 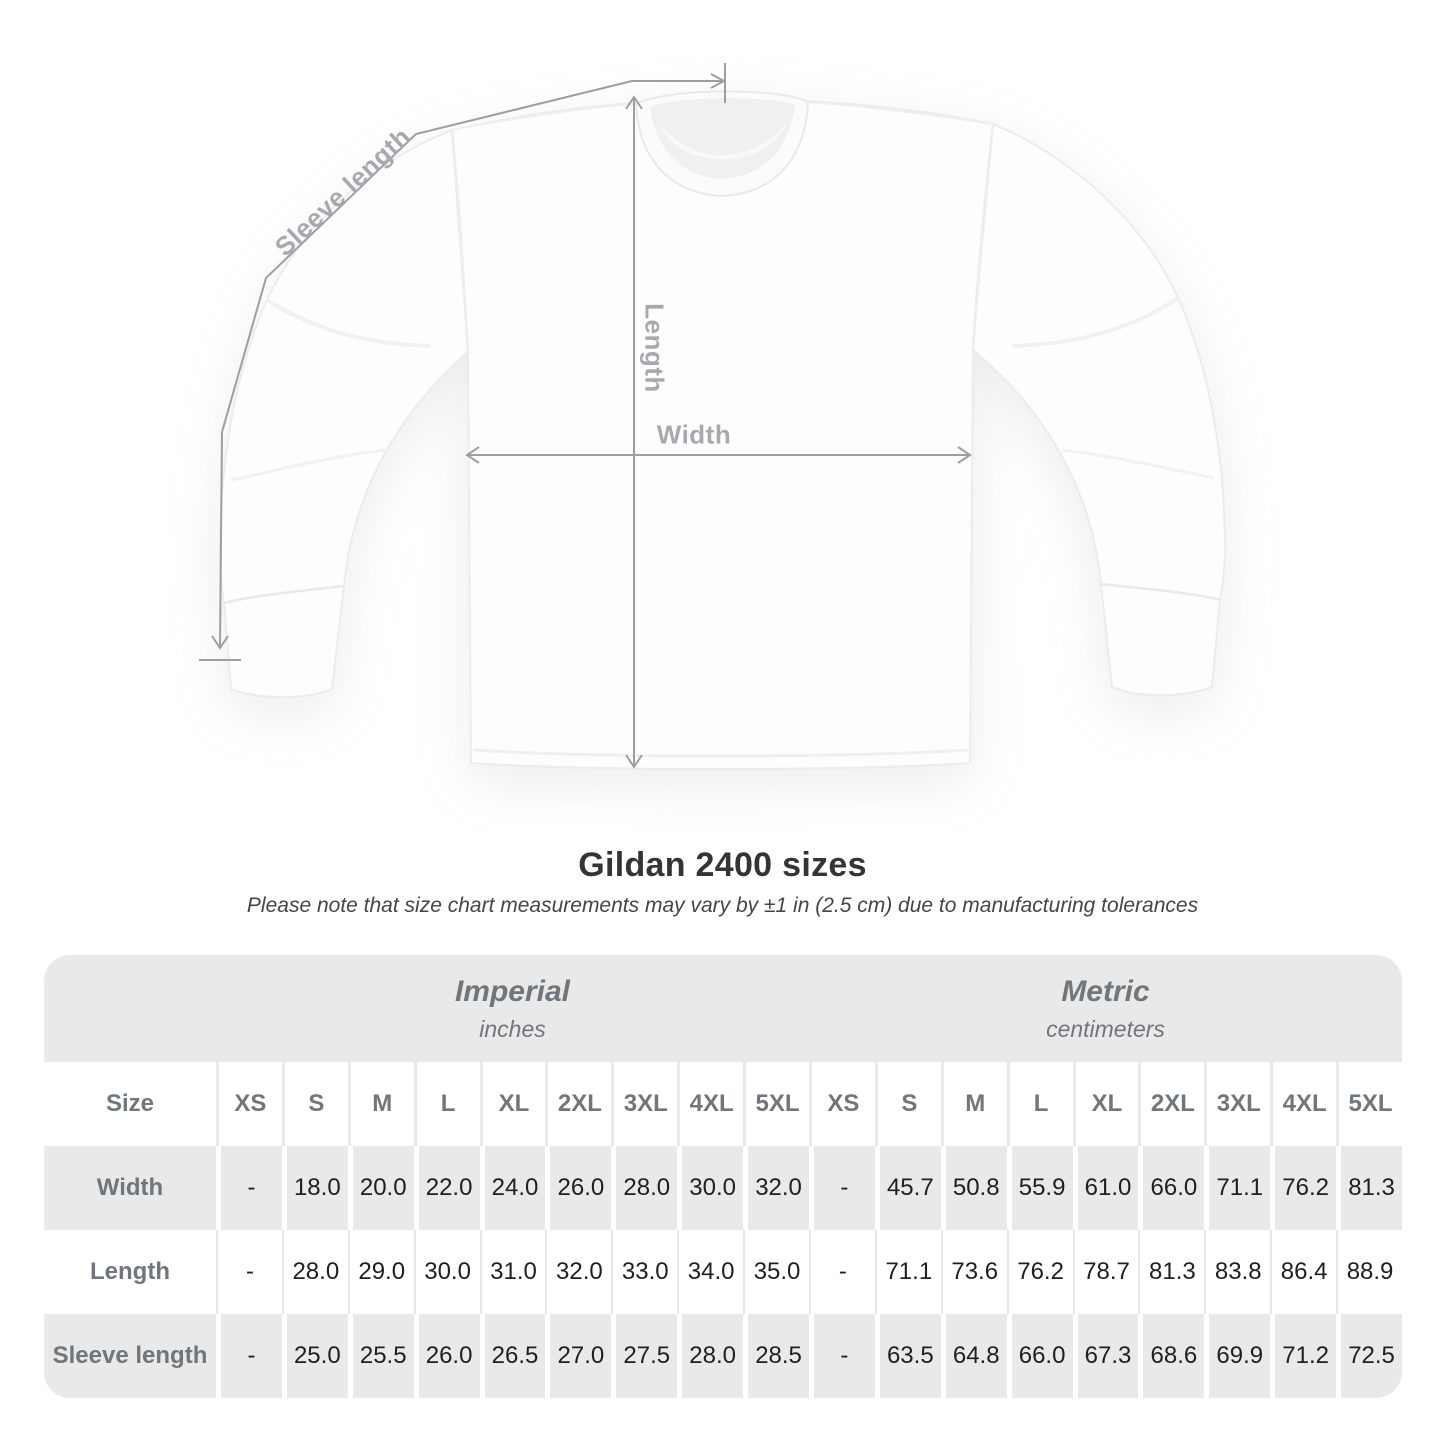 I want to click on size-value-cell: 34.0, so click(x=710, y=1272).